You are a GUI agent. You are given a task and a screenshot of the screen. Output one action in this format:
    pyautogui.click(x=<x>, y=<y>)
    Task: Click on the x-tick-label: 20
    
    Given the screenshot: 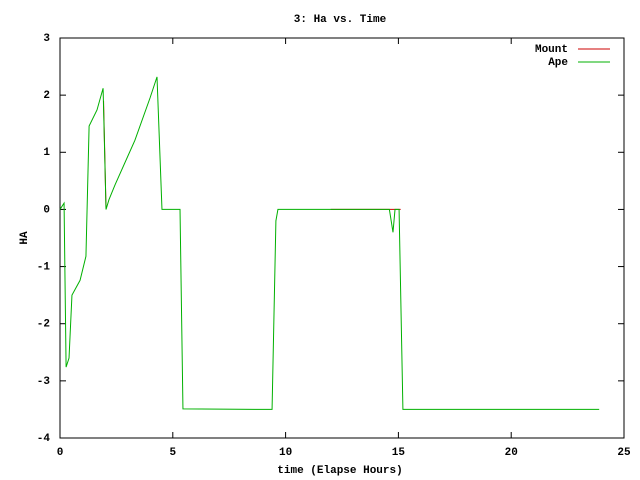 What is the action you would take?
    pyautogui.click(x=511, y=453)
    